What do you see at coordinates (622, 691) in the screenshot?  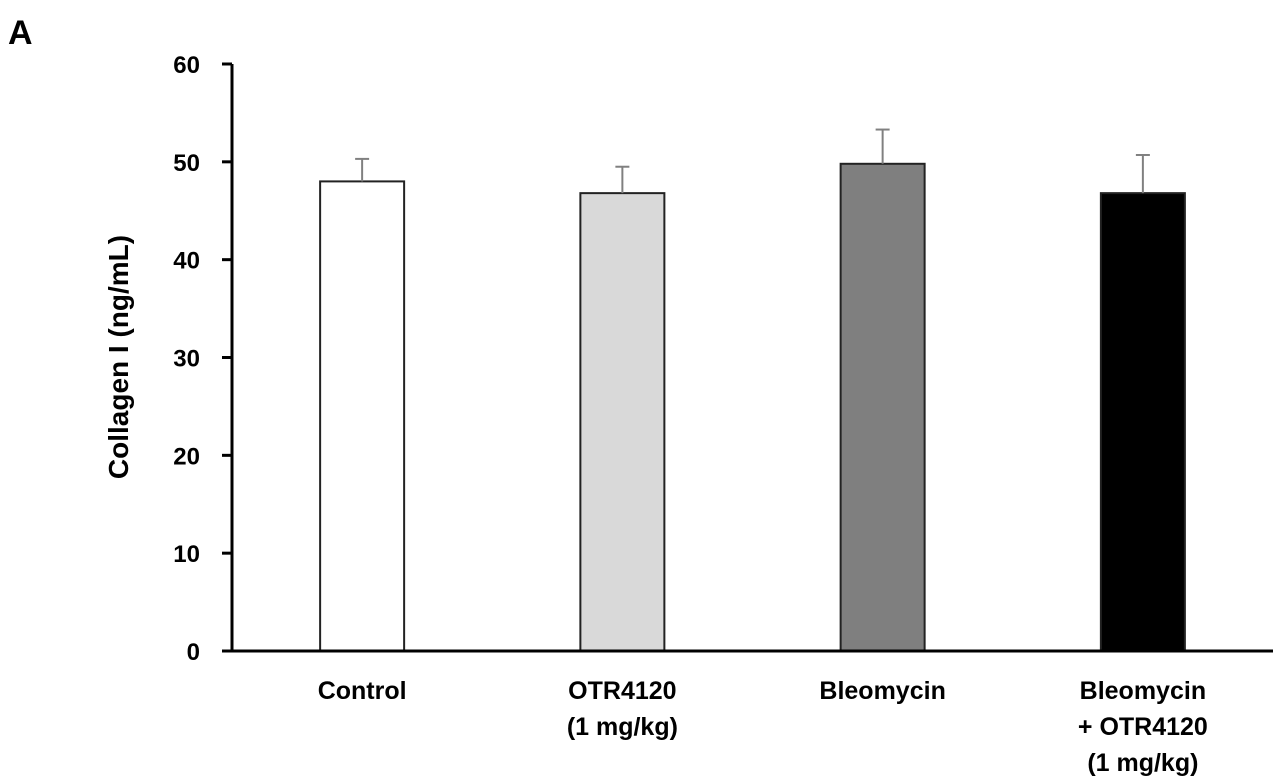 I see `x-category-label: OTR4120` at bounding box center [622, 691].